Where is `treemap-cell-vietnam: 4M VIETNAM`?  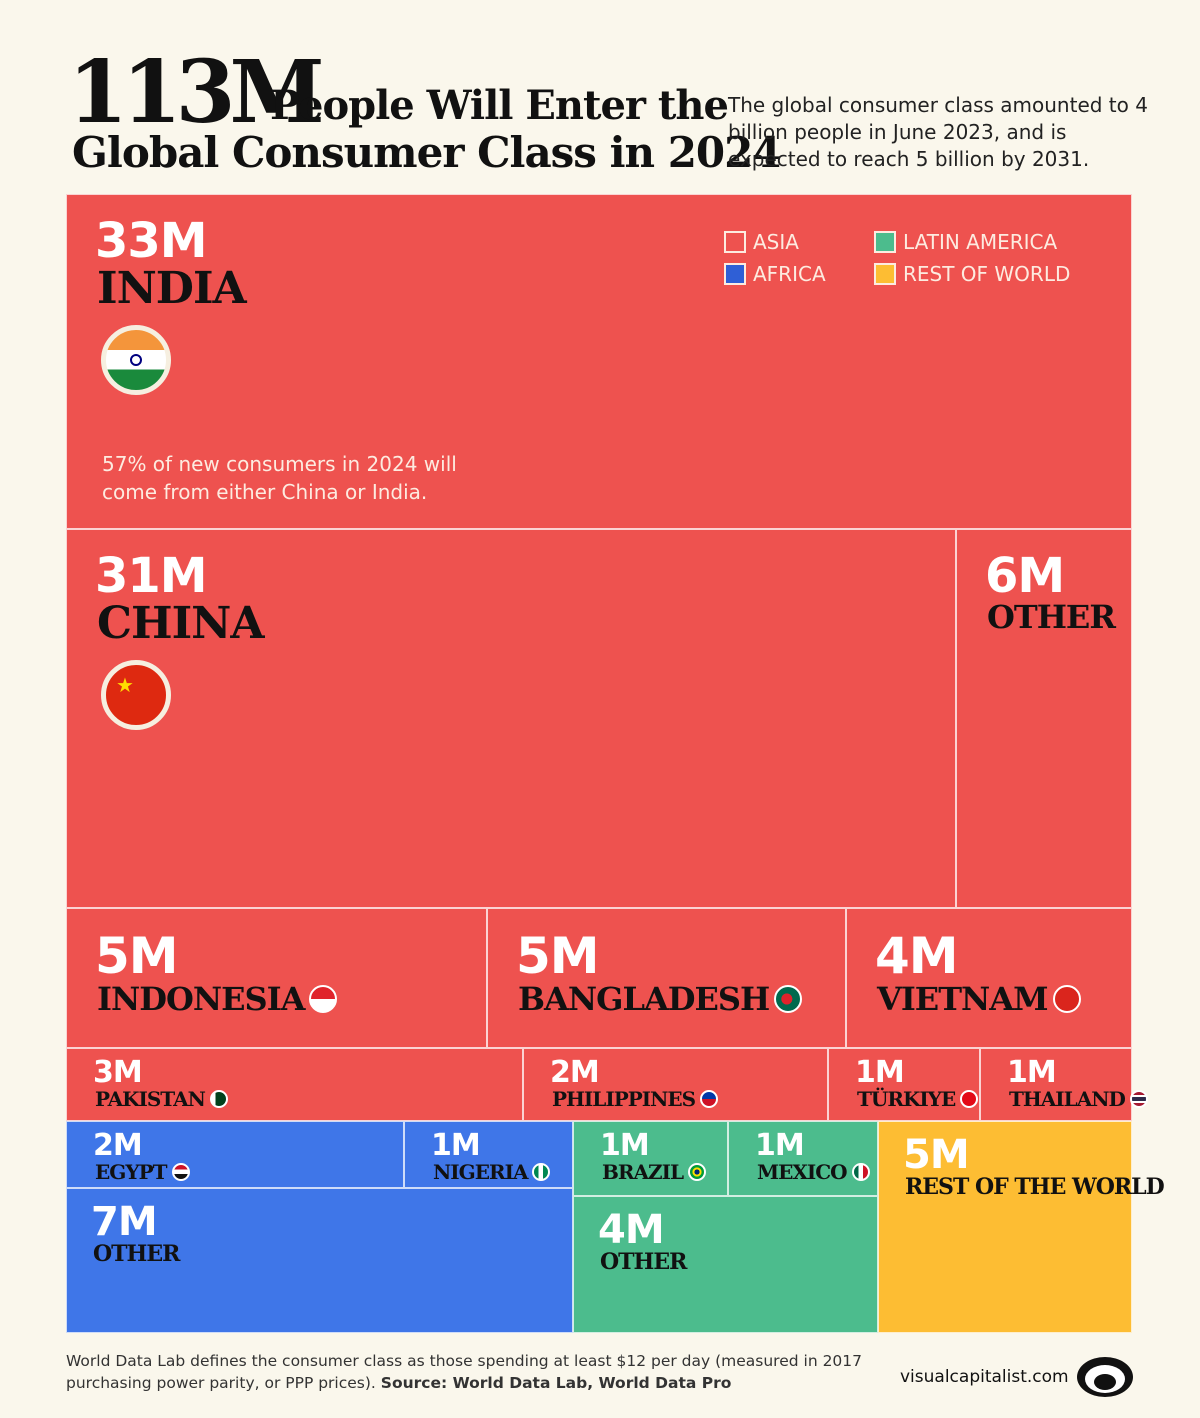 treemap-cell-vietnam: 4M VIETNAM is located at coordinates (989, 978).